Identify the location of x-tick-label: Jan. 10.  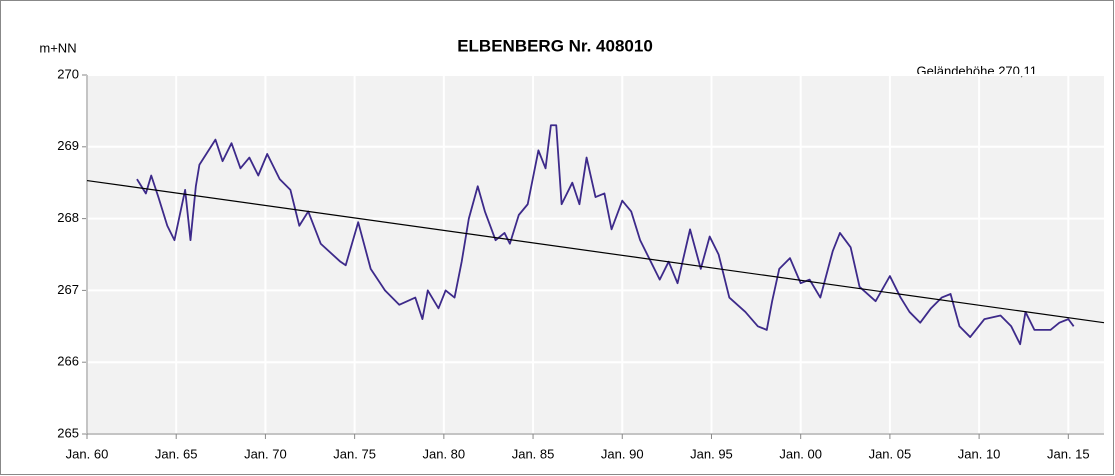
(979, 453).